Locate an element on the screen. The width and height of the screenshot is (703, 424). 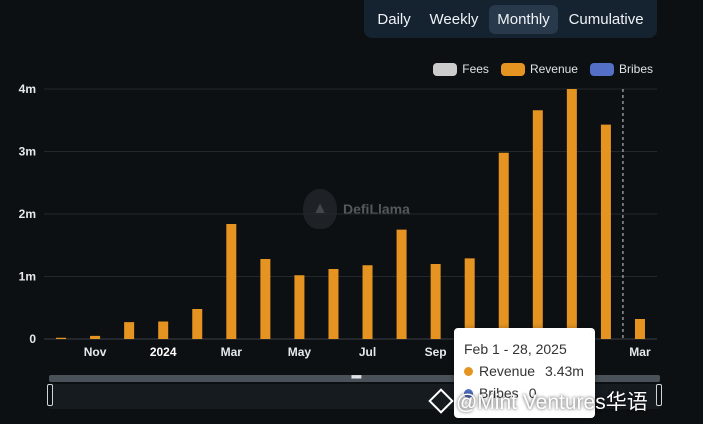
tooltip-row-bribes: Bribes 0 is located at coordinates (529, 393).